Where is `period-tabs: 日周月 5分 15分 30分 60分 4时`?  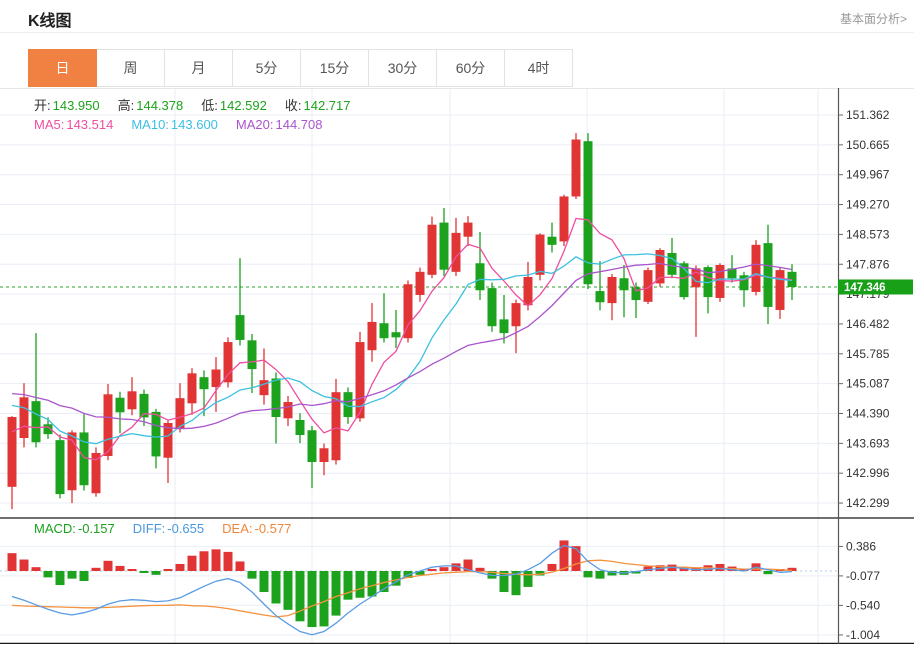 period-tabs: 日周月 5分 15分 30分 60分 4时 is located at coordinates (471, 68).